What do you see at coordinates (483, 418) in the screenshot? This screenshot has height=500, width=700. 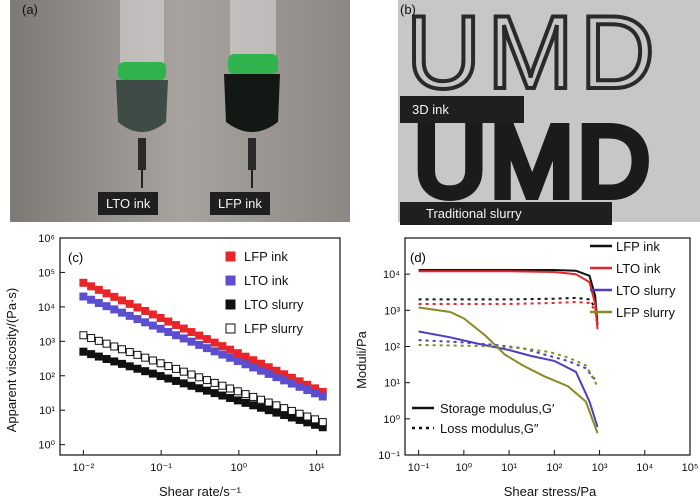 I see `line-style-legend: Storage modulus,G′ Loss modulus,G″` at bounding box center [483, 418].